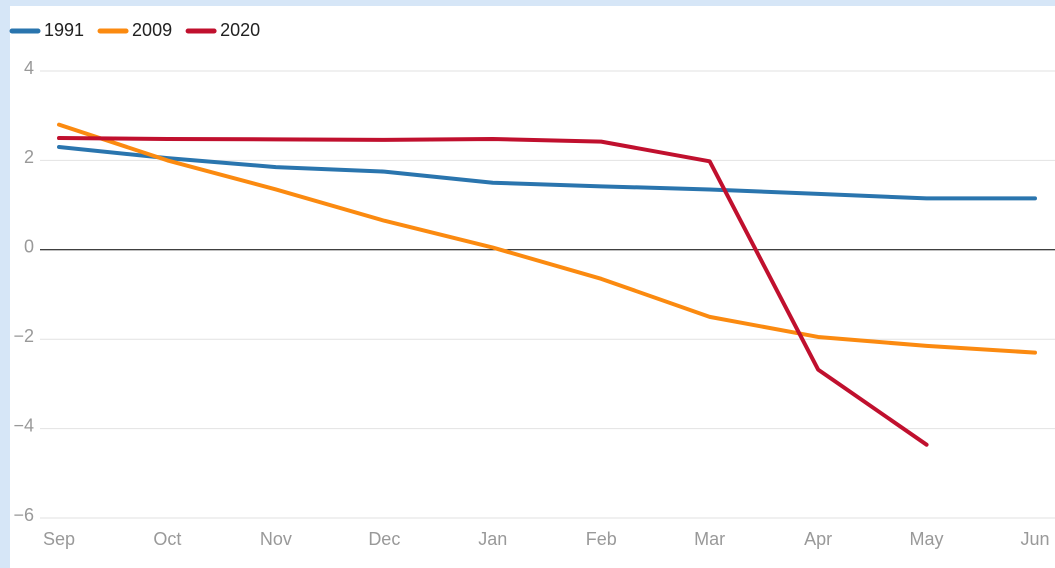  Describe the element at coordinates (64, 30) in the screenshot. I see `legend-label: 1991` at that location.